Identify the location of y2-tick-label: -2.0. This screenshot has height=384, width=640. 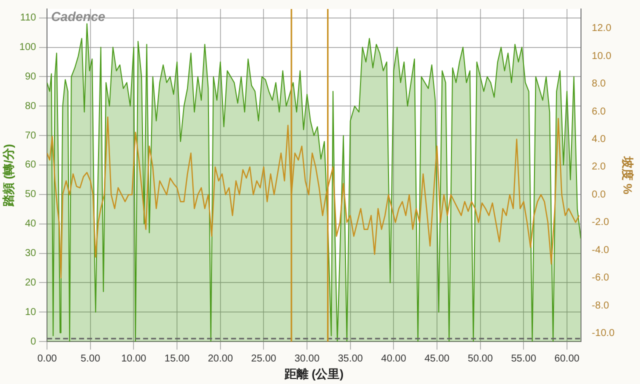
(601, 222).